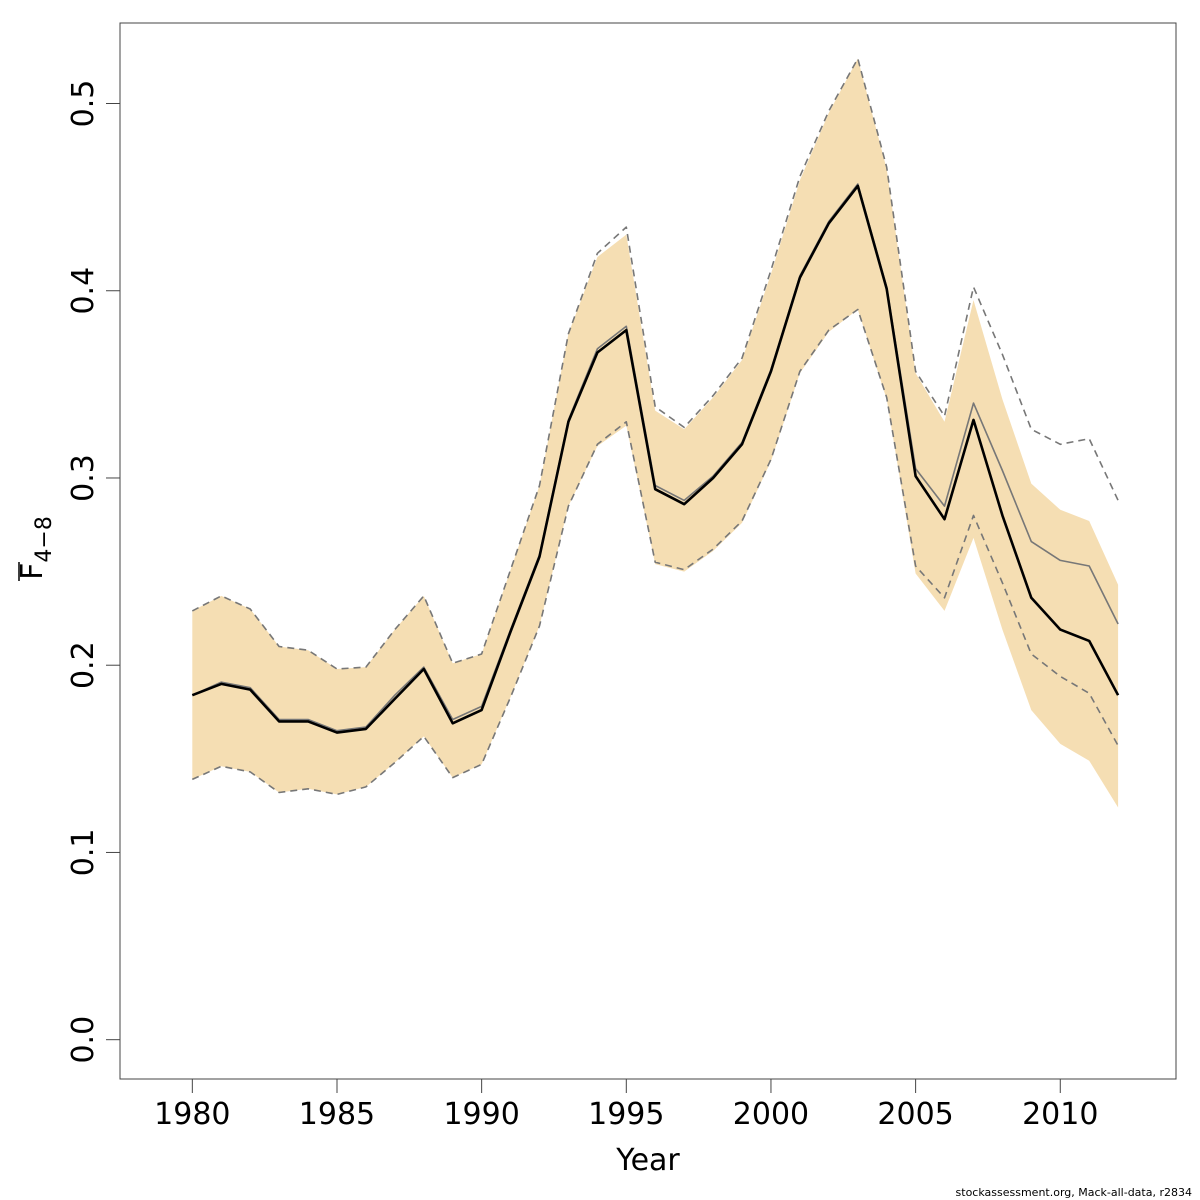 The image size is (1200, 1200). I want to click on svg-text: F4−8, so click(36, 548).